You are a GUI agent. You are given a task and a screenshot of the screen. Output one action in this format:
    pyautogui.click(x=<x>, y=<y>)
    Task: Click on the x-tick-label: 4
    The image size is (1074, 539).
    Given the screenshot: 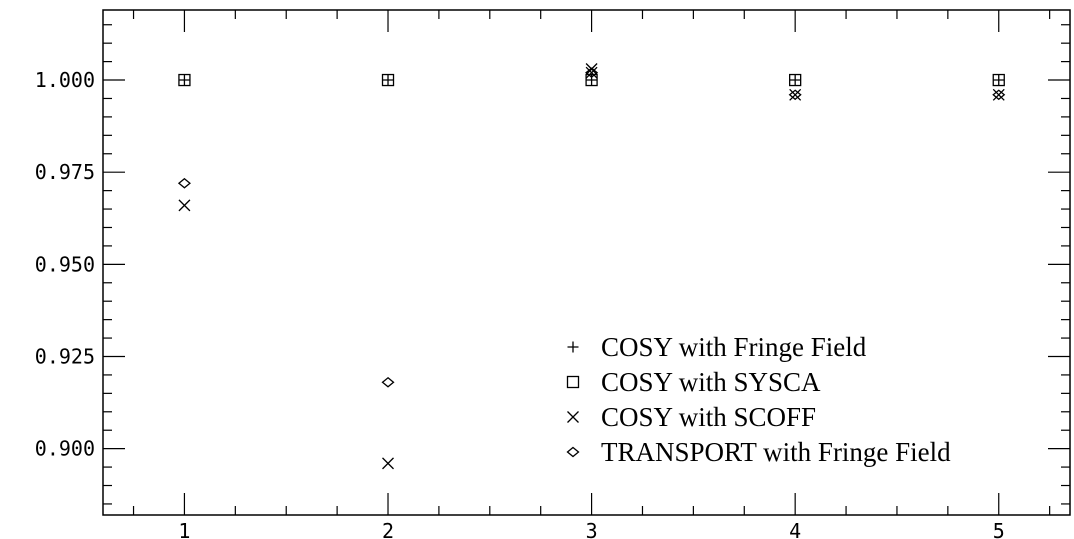 What is the action you would take?
    pyautogui.click(x=795, y=529)
    